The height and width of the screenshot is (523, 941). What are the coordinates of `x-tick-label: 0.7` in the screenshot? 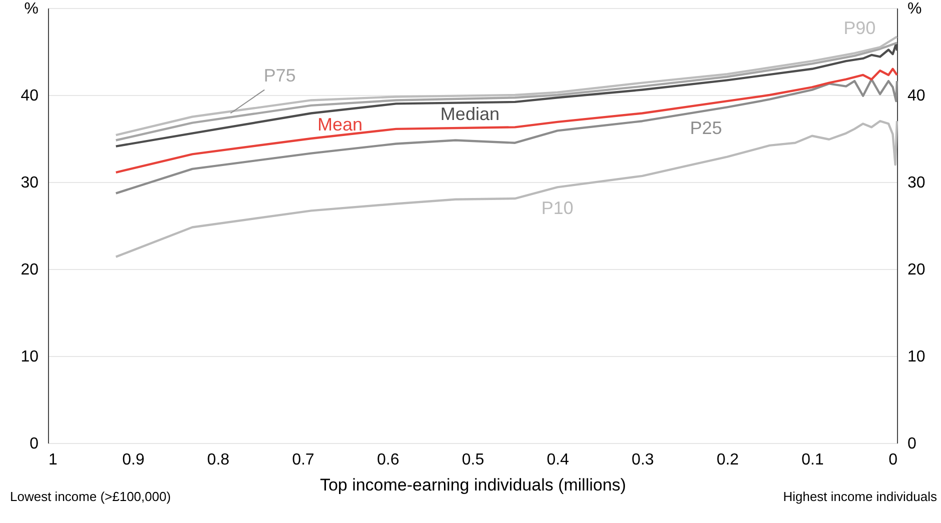 It's located at (303, 460).